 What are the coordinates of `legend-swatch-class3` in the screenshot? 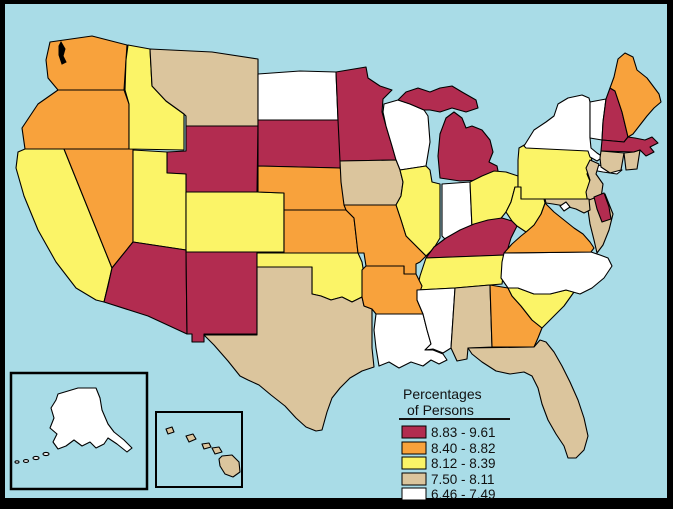 It's located at (414, 463).